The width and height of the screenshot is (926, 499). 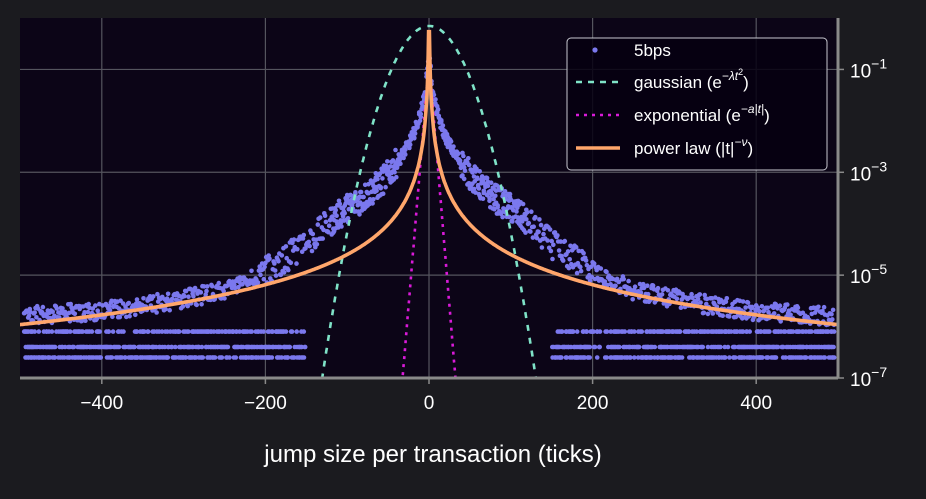 I want to click on legend-marker-5bps, so click(x=595, y=50).